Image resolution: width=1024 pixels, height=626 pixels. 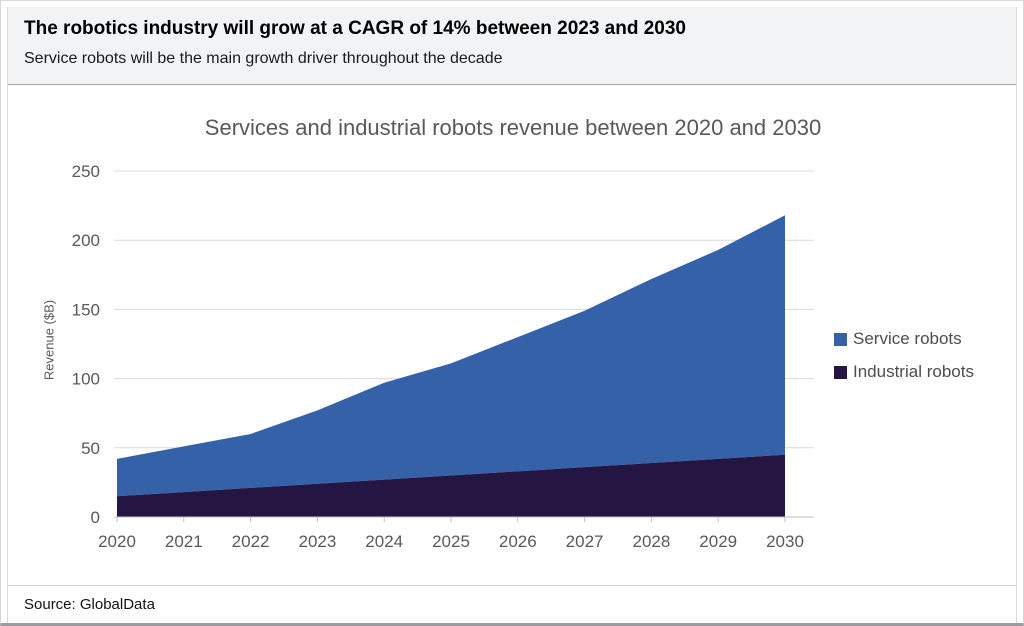 What do you see at coordinates (90, 448) in the screenshot?
I see `y-tick-label: 50` at bounding box center [90, 448].